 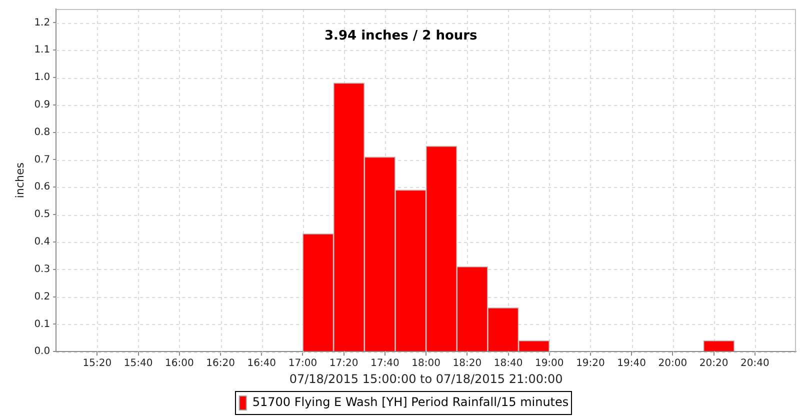 I want to click on x-tick-label: 16:20, so click(x=220, y=364).